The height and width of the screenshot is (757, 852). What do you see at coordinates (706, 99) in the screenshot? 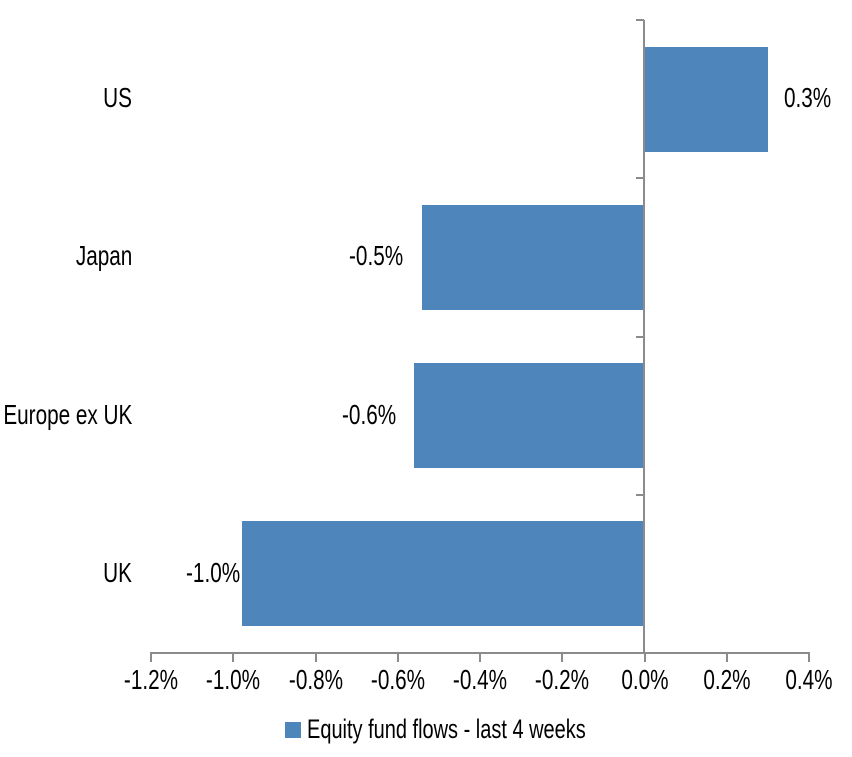
I see `bar-us` at bounding box center [706, 99].